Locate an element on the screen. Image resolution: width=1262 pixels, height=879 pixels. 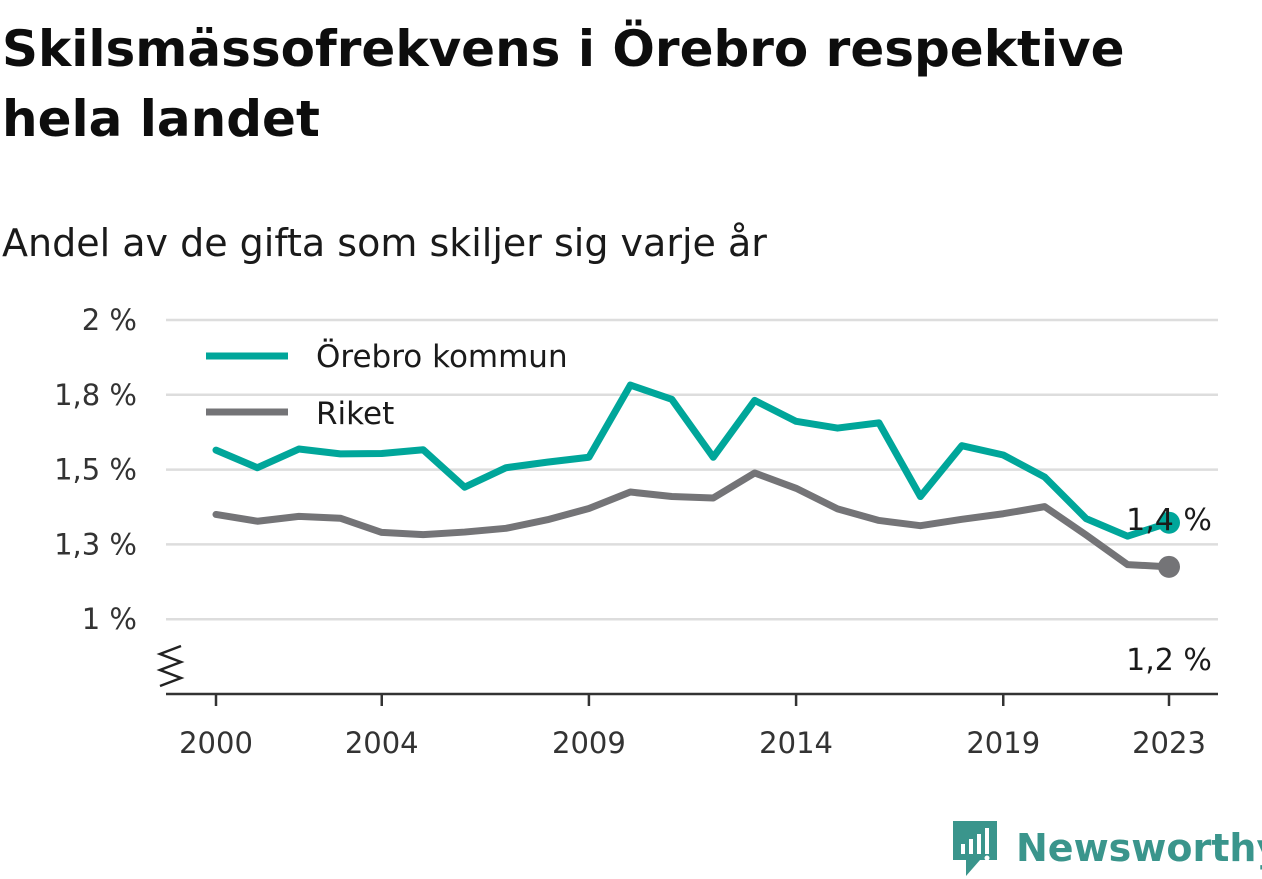
y-tick-label: 2 % is located at coordinates (109, 320).